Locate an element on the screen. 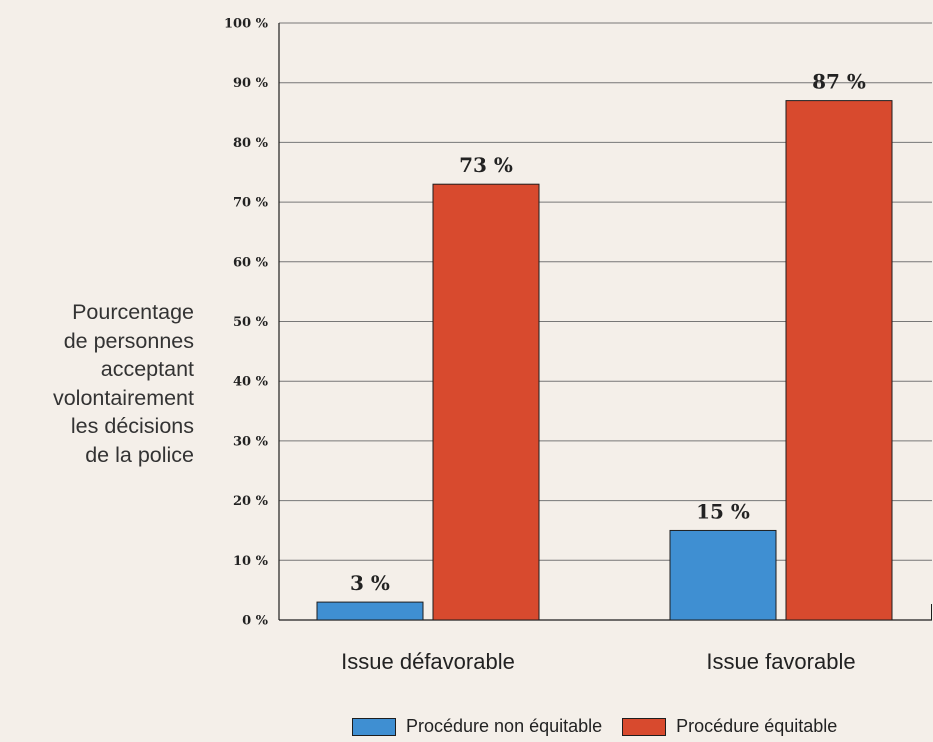  y-tick-label: 100 % is located at coordinates (246, 24).